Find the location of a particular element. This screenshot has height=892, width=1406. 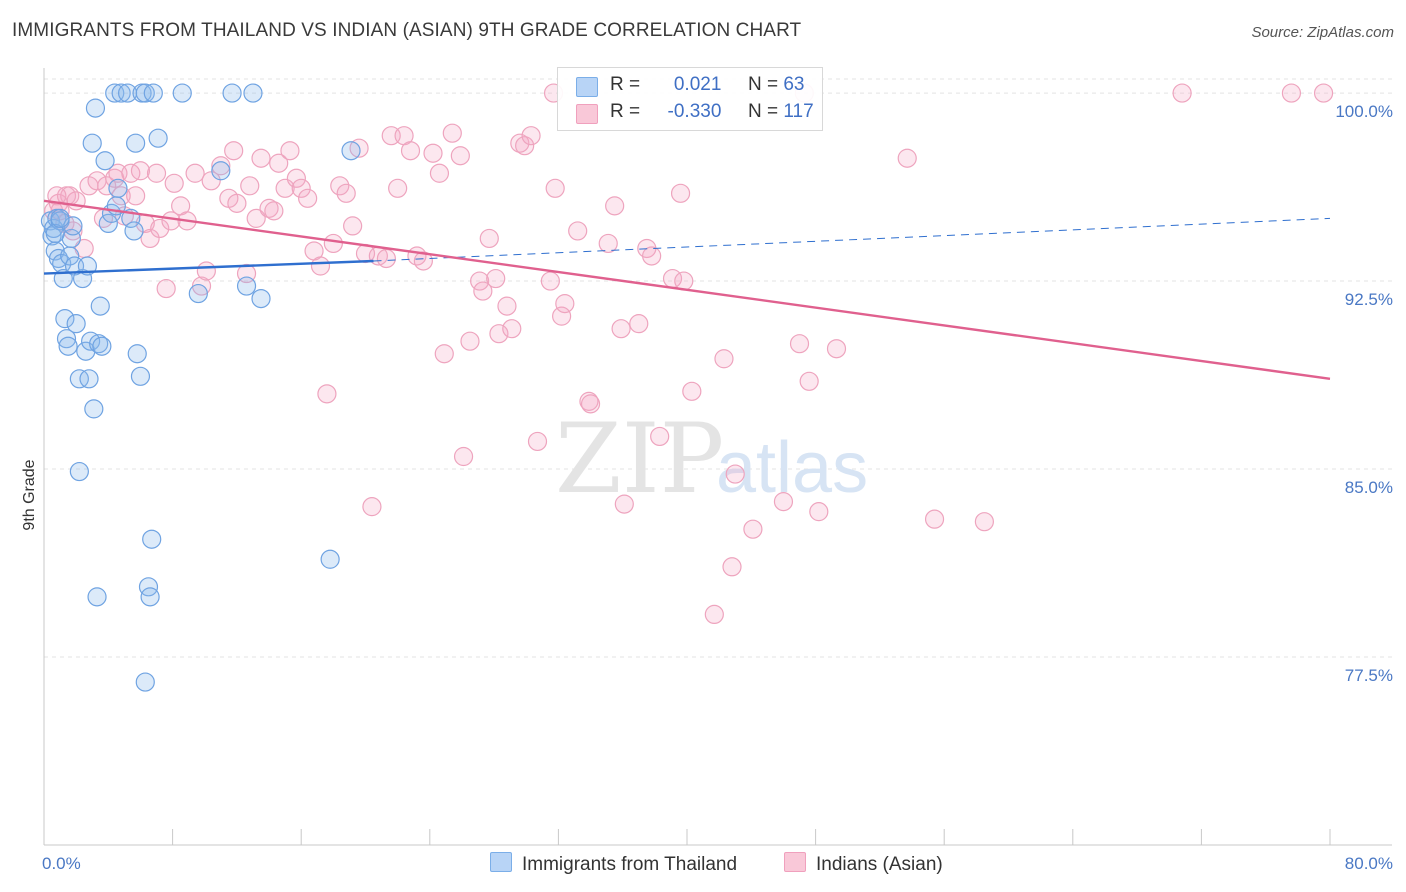

bottom-legend-swatch-thailand is located at coordinates (501, 862).